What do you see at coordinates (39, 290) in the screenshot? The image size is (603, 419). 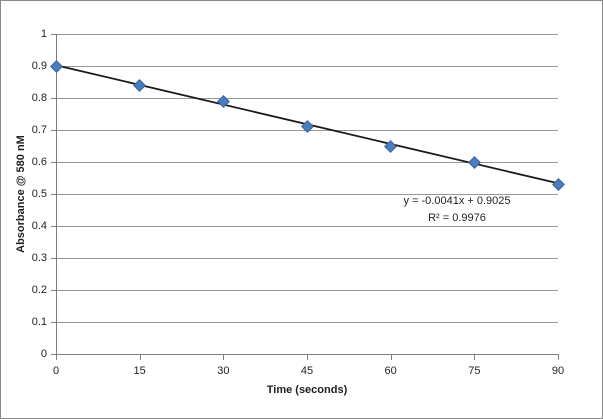 I see `y-tick-label: 0.2` at bounding box center [39, 290].